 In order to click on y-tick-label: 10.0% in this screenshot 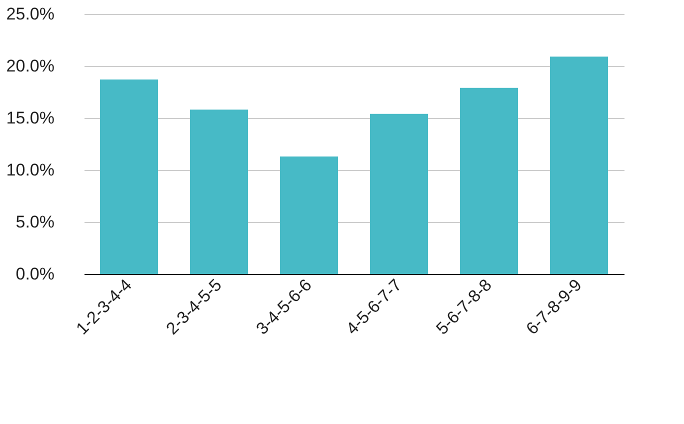, I will do `click(30, 170)`.